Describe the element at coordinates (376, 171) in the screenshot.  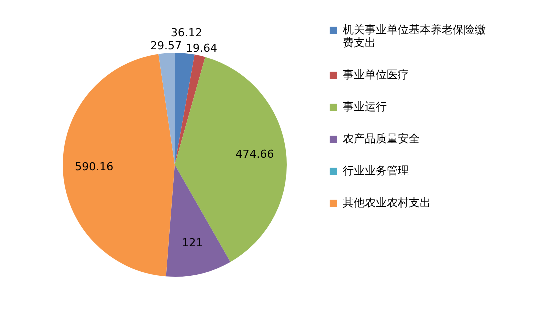
I see `legend-label: 行业业务管理` at that location.